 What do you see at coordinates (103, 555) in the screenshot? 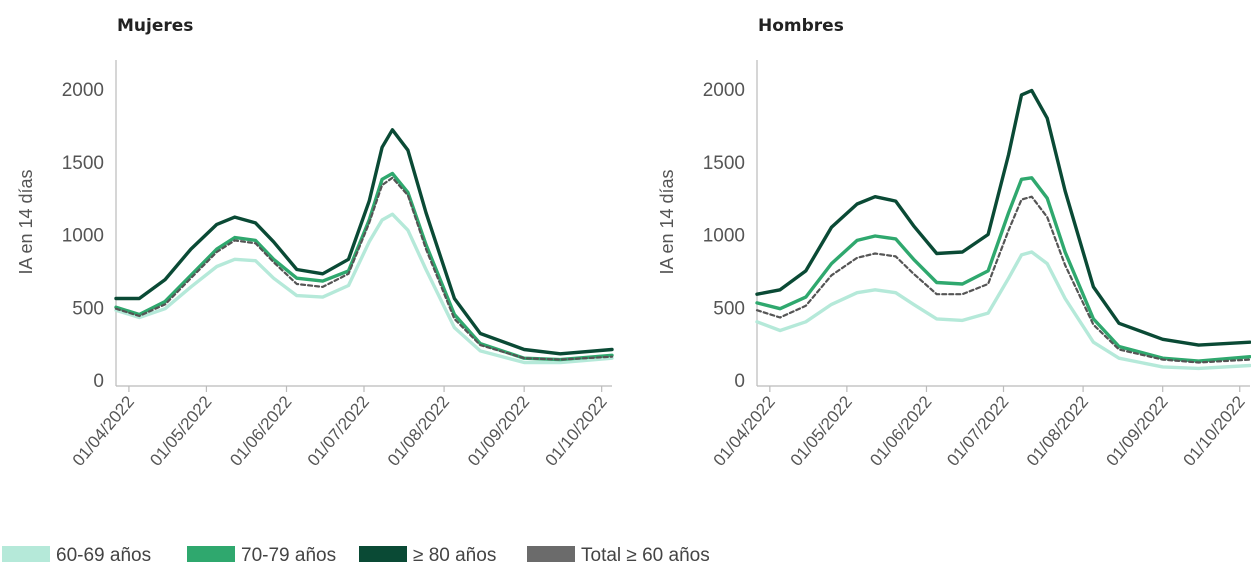
I see `legend-label-60-69: 60-69 años` at bounding box center [103, 555].